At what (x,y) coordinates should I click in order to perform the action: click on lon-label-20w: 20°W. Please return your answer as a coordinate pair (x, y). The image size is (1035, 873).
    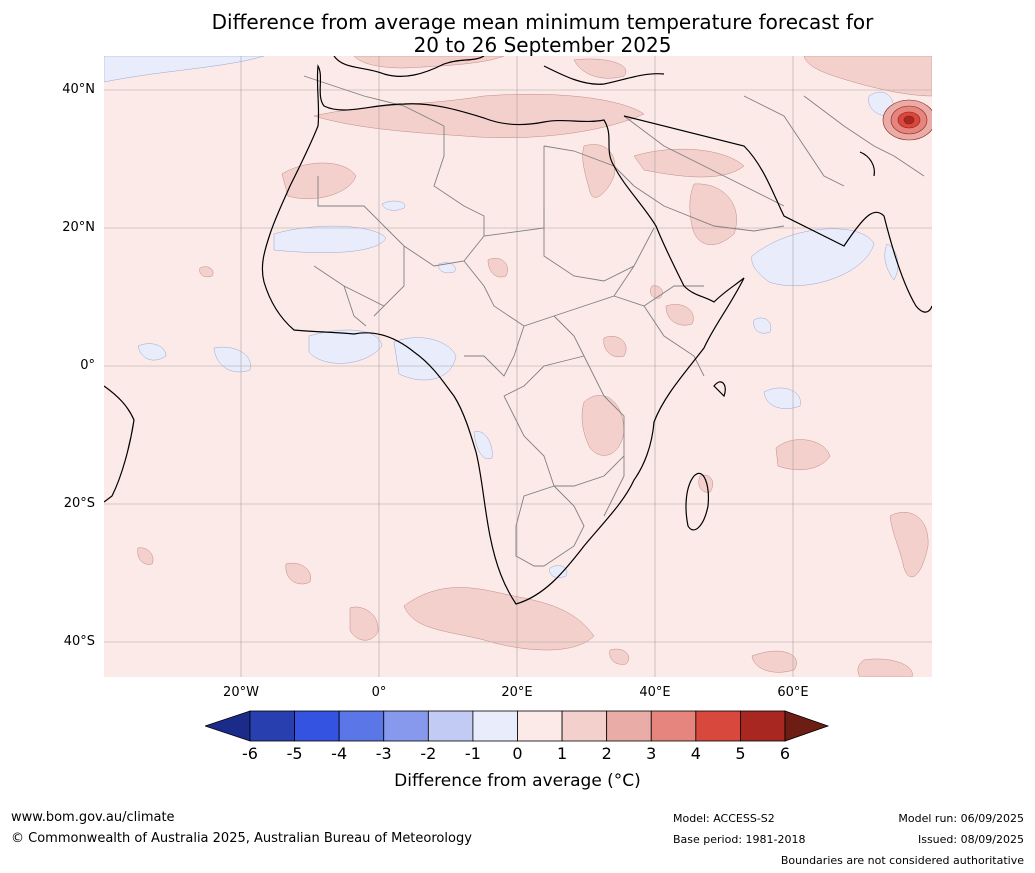
    Looking at the image, I should click on (241, 692).